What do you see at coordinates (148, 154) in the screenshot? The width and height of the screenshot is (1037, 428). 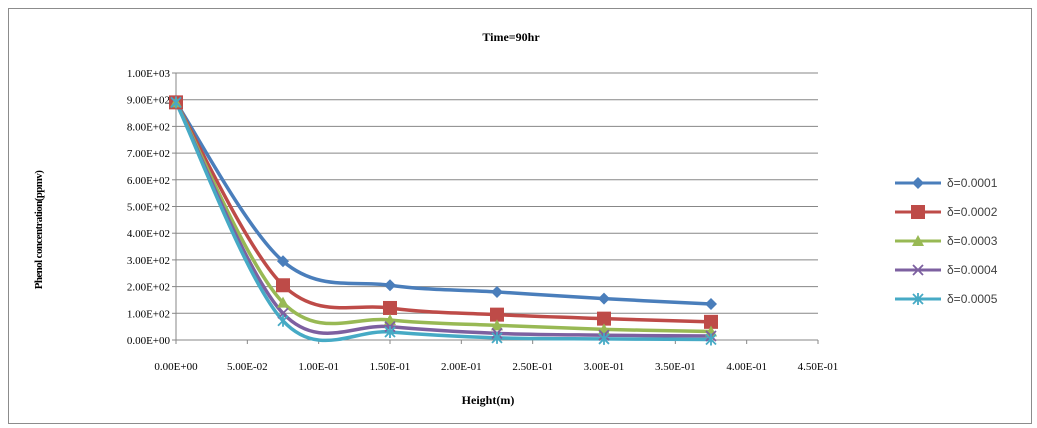 I see `y-tick-label: 7.00E+02` at bounding box center [148, 154].